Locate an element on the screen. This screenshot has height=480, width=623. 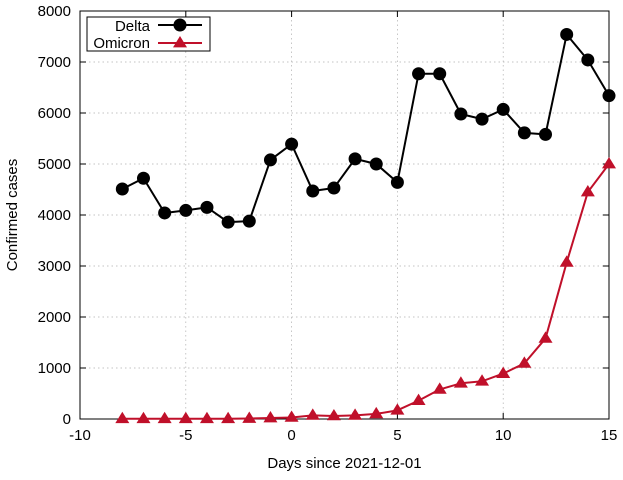
x-tick-label: -10 is located at coordinates (80, 435).